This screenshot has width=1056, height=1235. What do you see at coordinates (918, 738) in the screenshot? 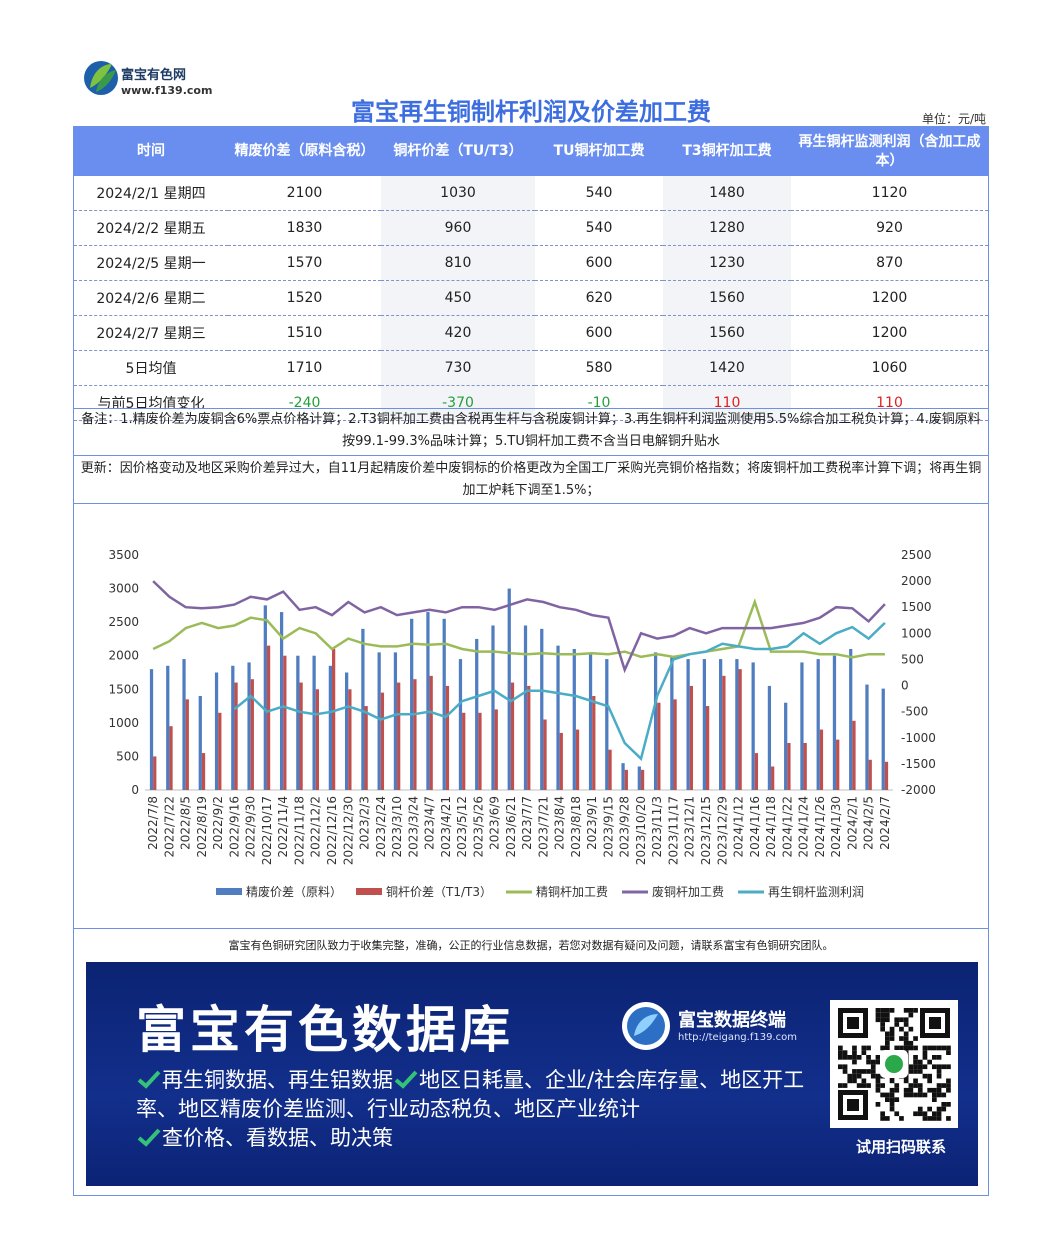
I see `y2-tick-label: -1000` at bounding box center [918, 738].